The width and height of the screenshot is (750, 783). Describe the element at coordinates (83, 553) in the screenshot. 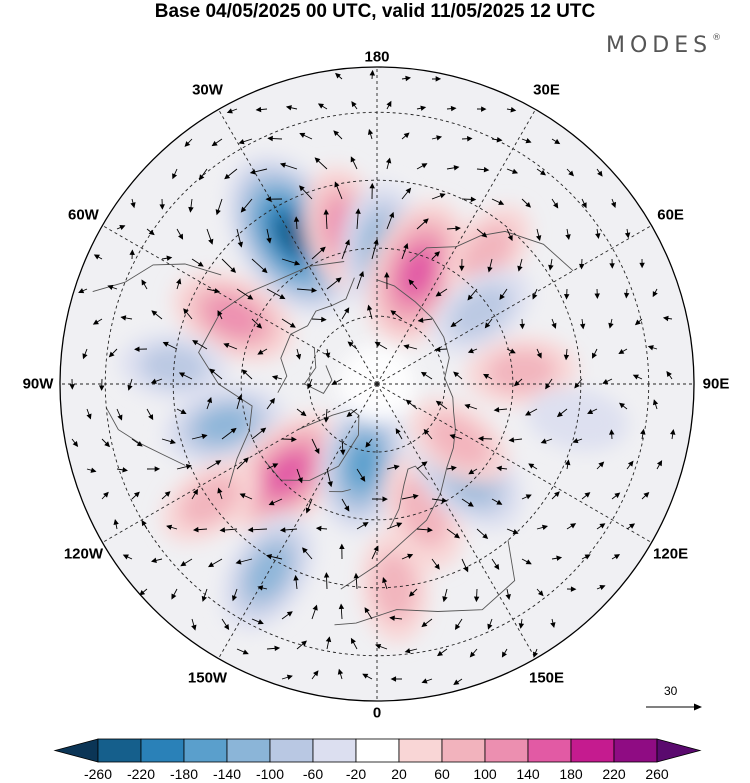

I see `longitude-label-lon-120w: 120W` at that location.